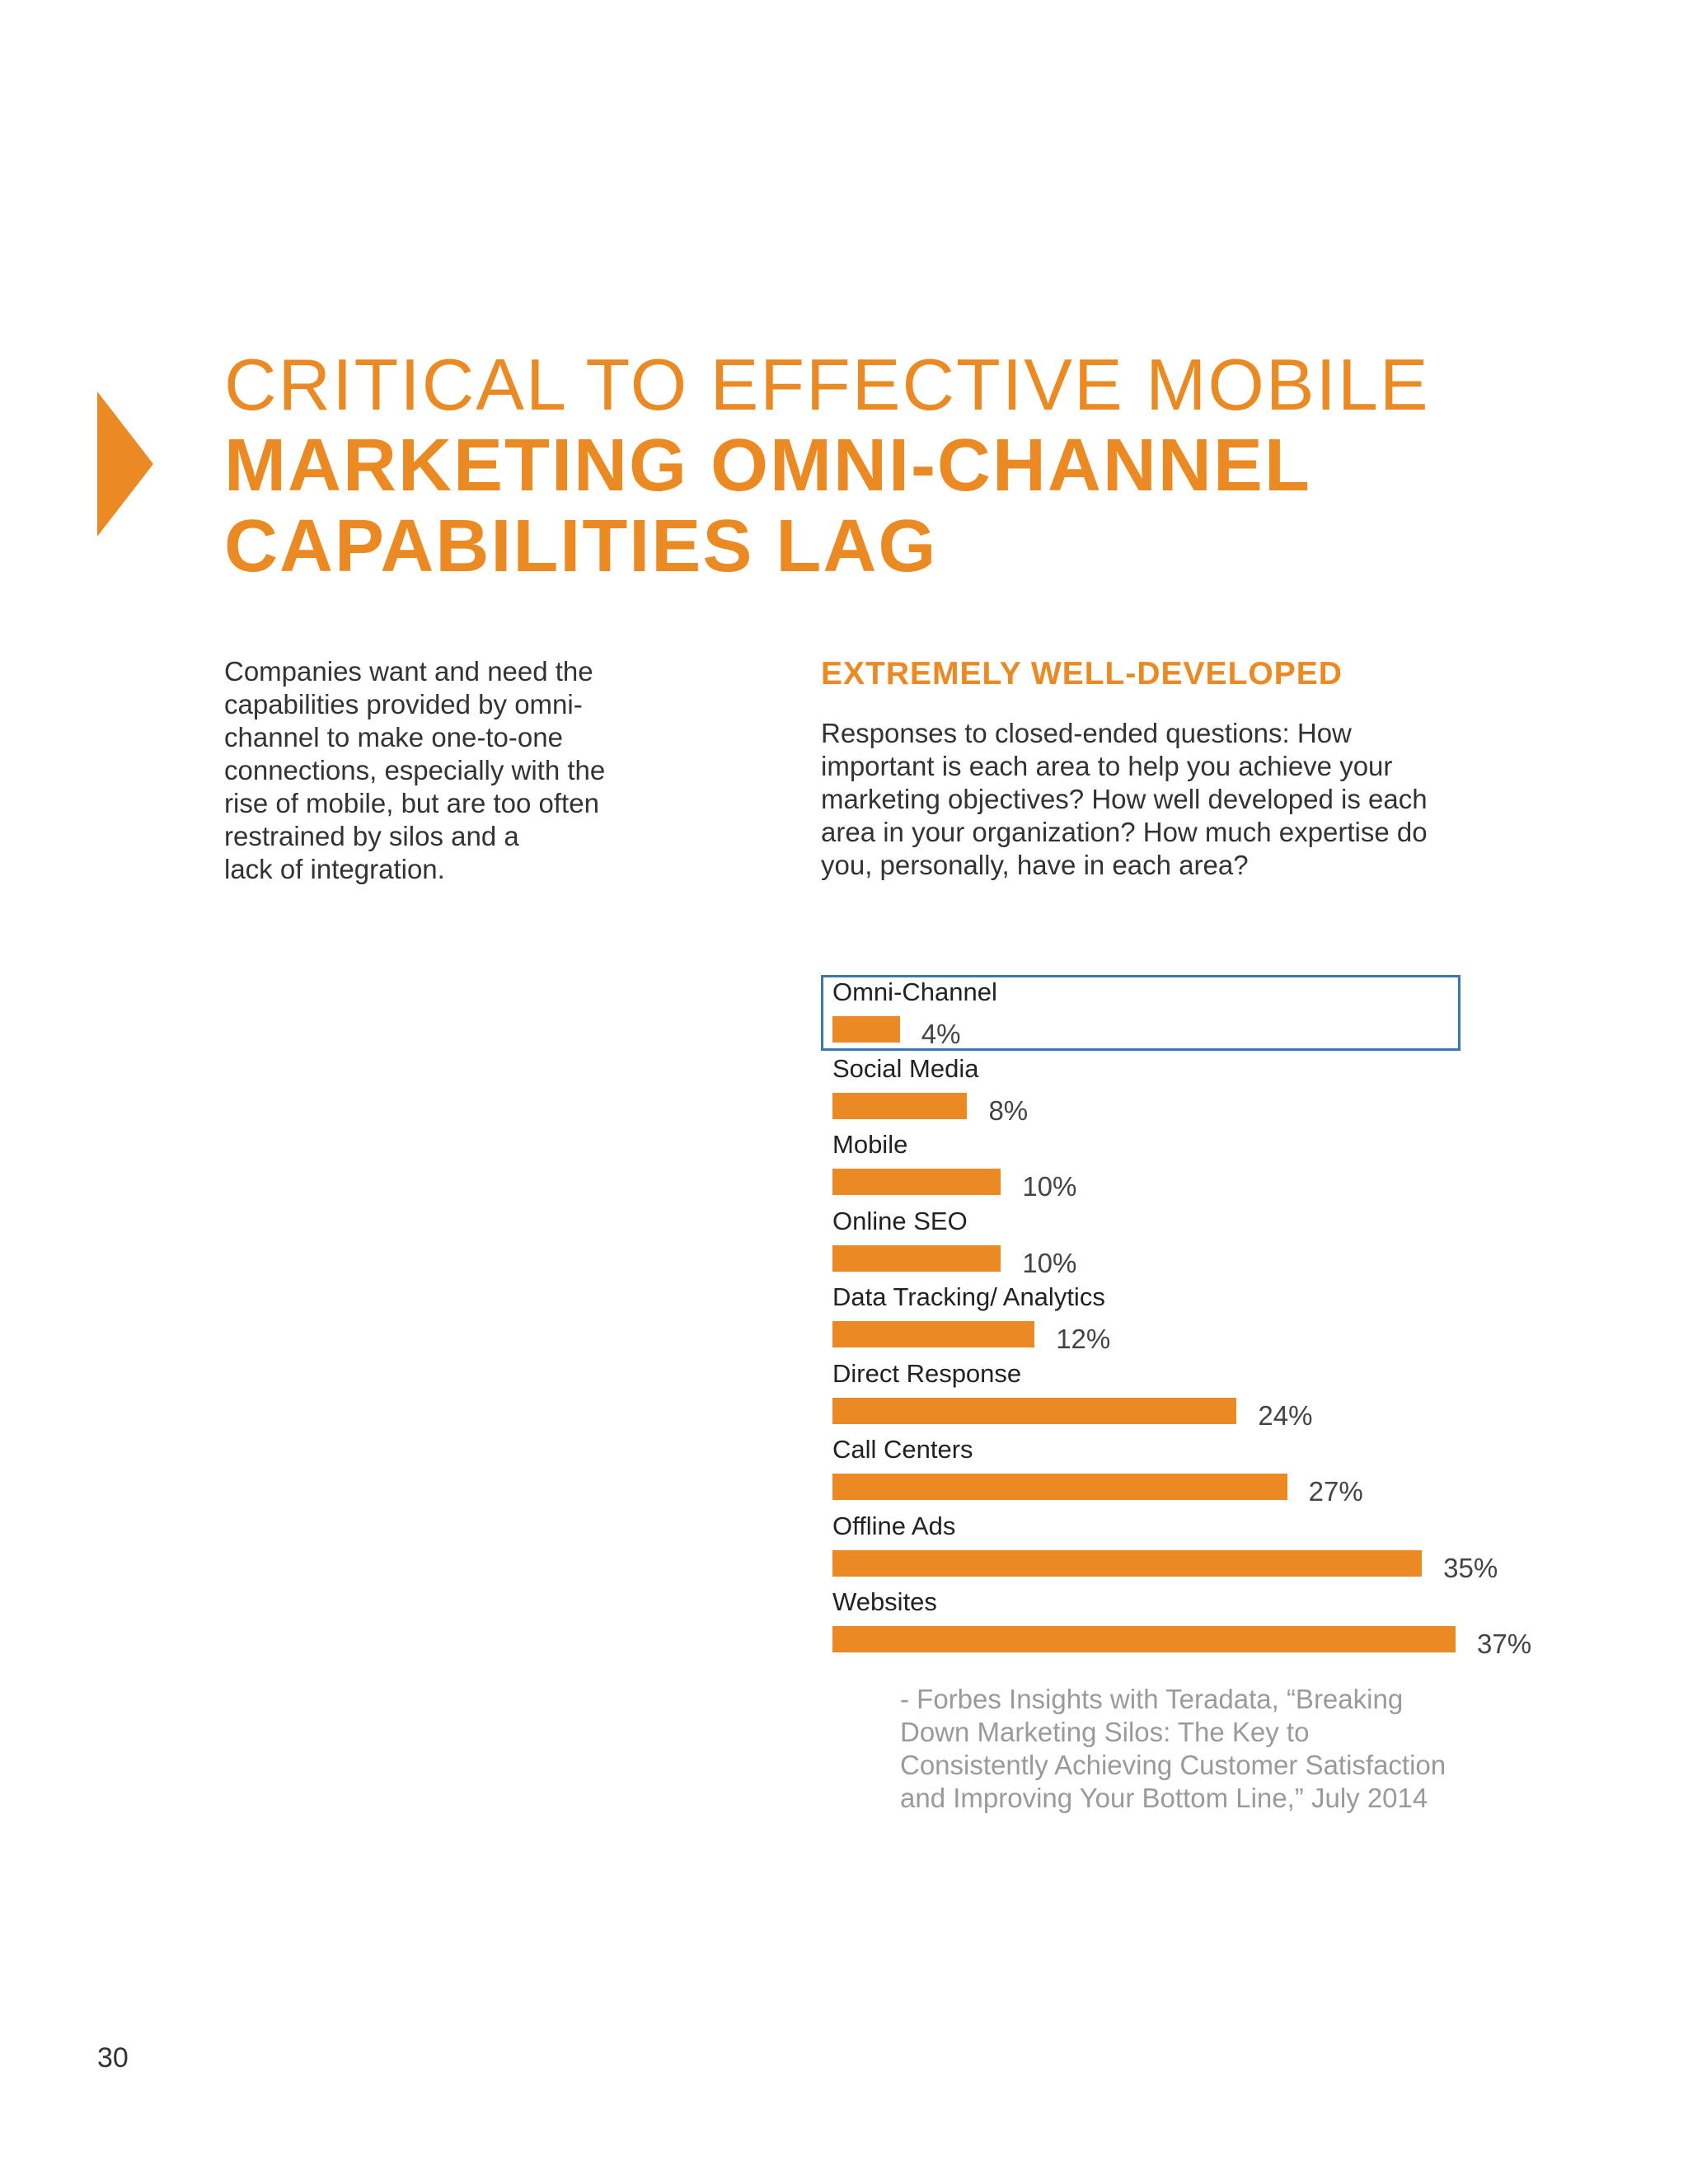 The image size is (1688, 2184). What do you see at coordinates (1203, 1547) in the screenshot?
I see `bar-row: Offline Ads 35%` at bounding box center [1203, 1547].